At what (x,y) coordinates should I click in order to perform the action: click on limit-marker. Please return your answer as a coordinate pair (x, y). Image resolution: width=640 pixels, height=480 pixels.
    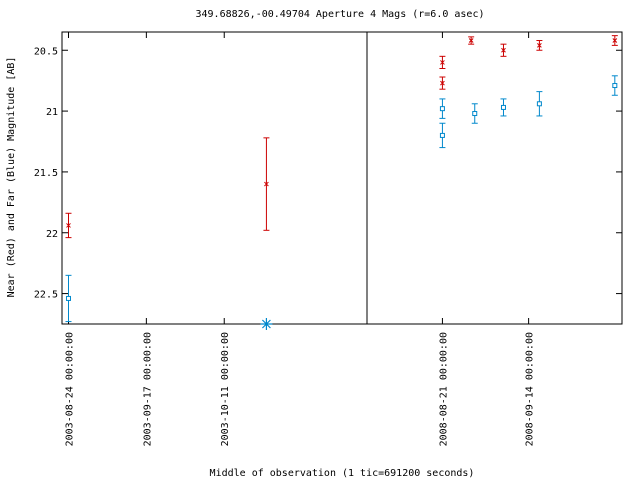
    Looking at the image, I should click on (266, 324).